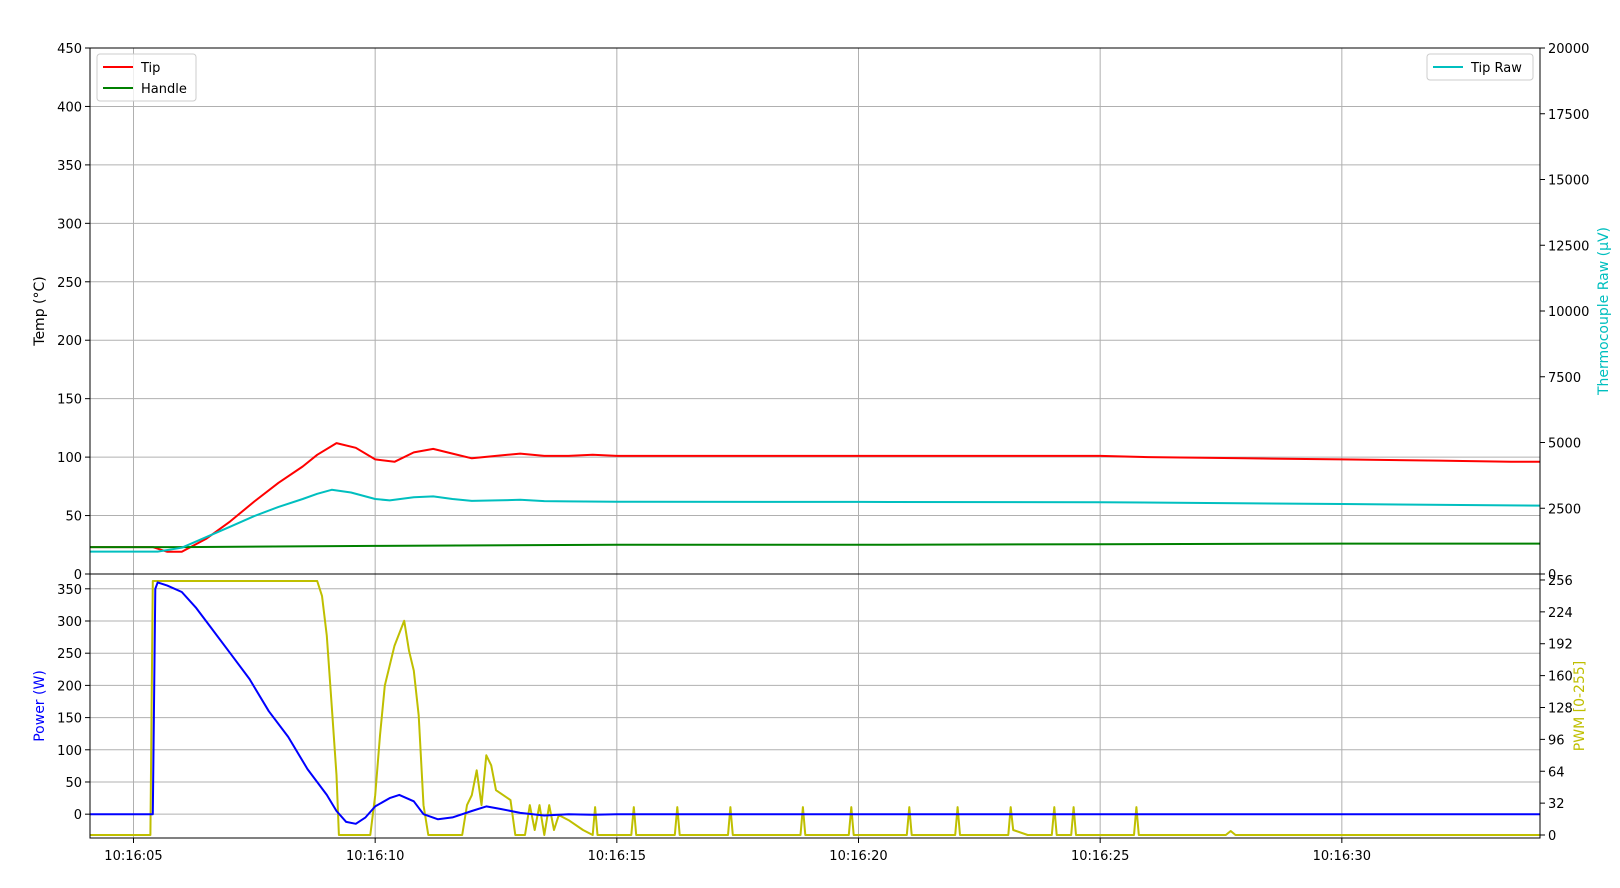 The width and height of the screenshot is (1620, 888). Describe the element at coordinates (1342, 856) in the screenshot. I see `x-tick-label: 10:16:30` at that location.